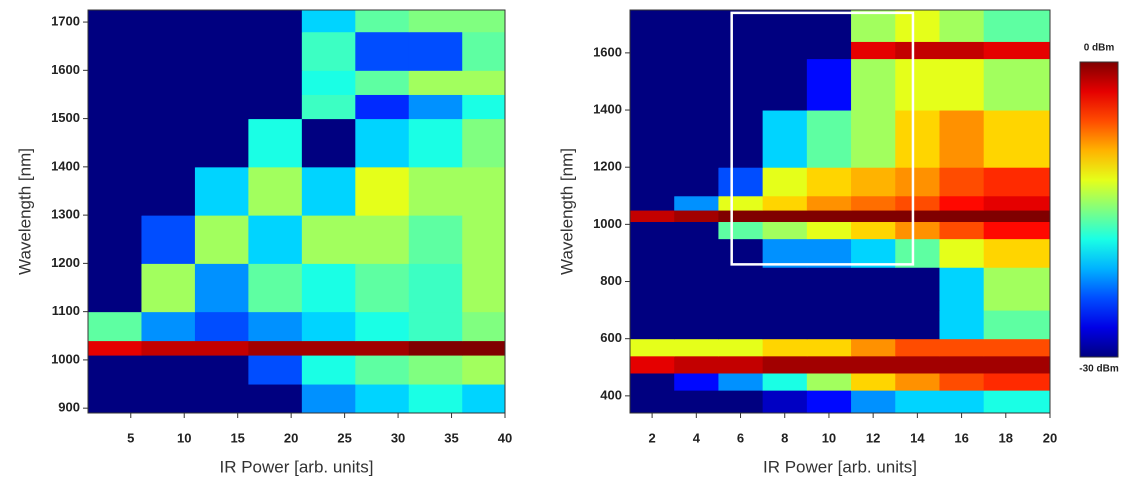 The image size is (1128, 495). What do you see at coordinates (130, 437) in the screenshot?
I see `x-tick-label: 5` at bounding box center [130, 437].